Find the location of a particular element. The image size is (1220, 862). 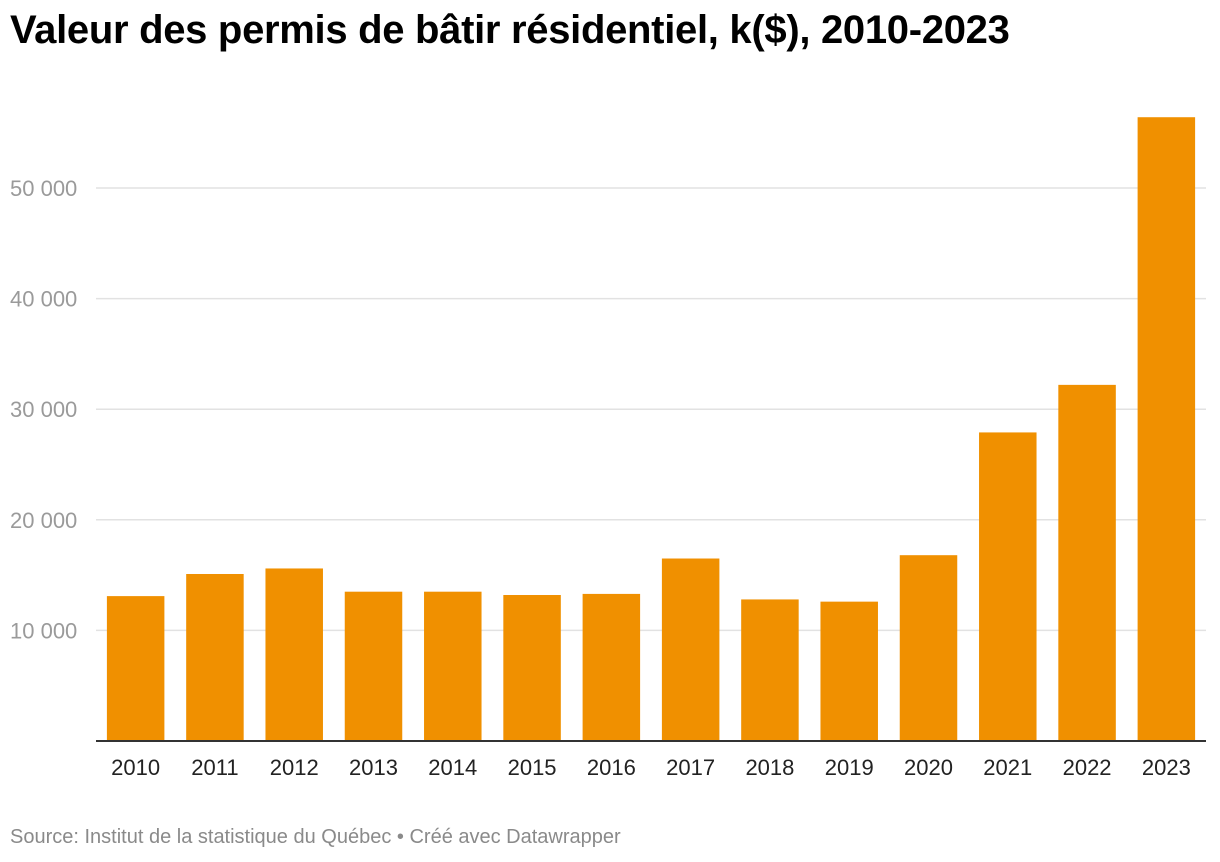

x-tick-label: 2016 is located at coordinates (611, 767).